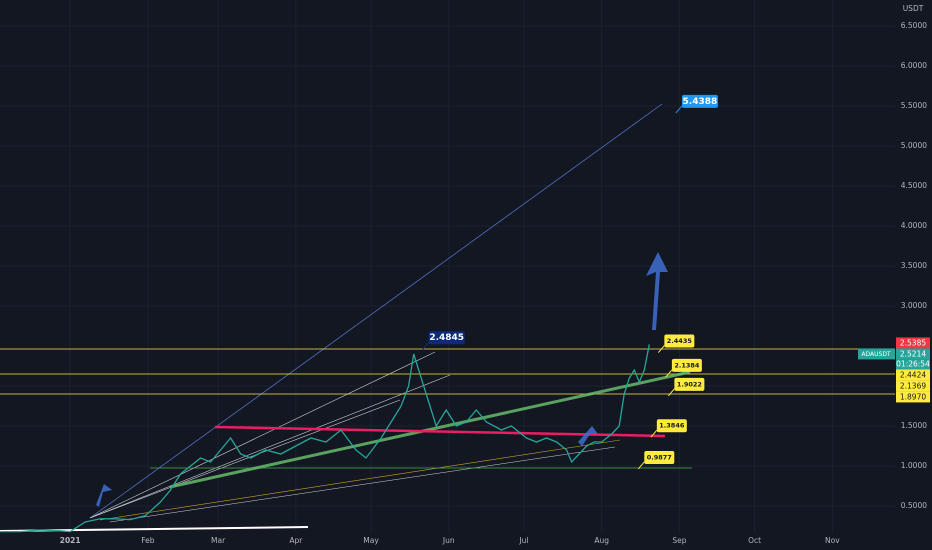  I want to click on y-tick-label: 3.5000, so click(914, 265).